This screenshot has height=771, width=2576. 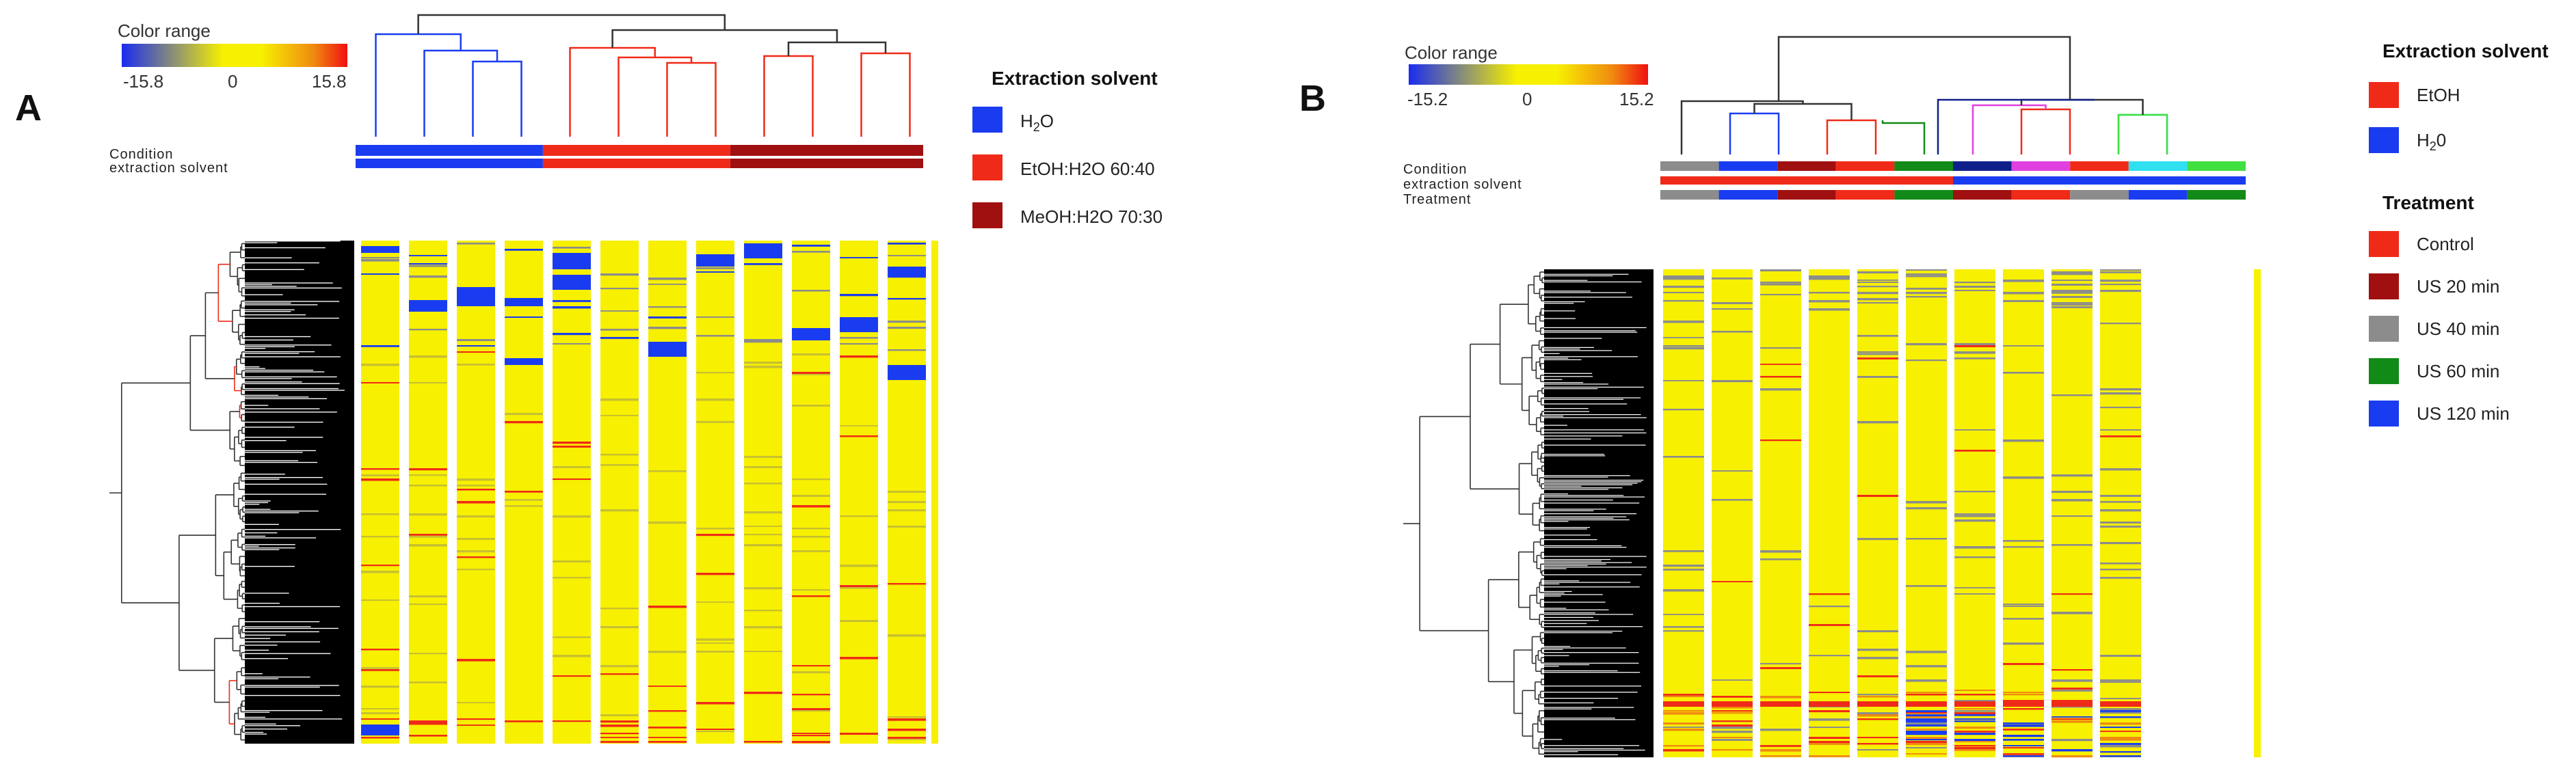 What do you see at coordinates (639, 156) in the screenshot?
I see `panel-a-condition-bars` at bounding box center [639, 156].